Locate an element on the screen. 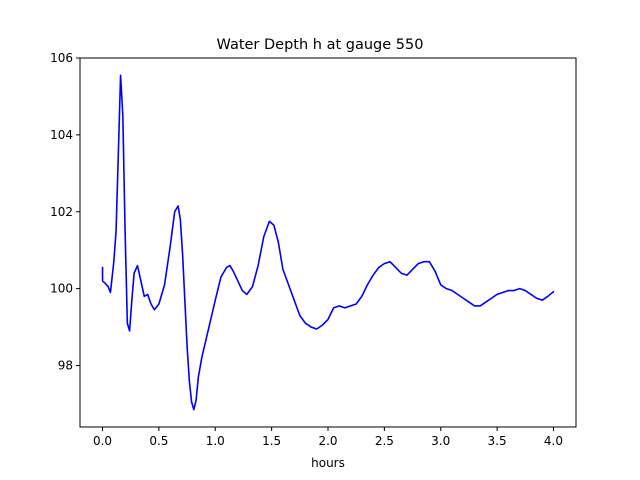  y-tick-label: 100 is located at coordinates (61, 289).